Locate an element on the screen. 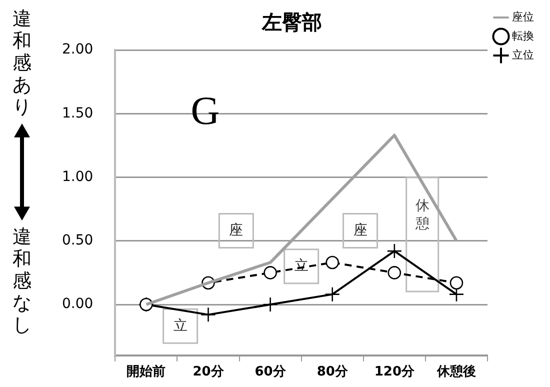 Image resolution: width=550 pixels, height=387 pixels. x-tick-label: 60分 is located at coordinates (270, 372).